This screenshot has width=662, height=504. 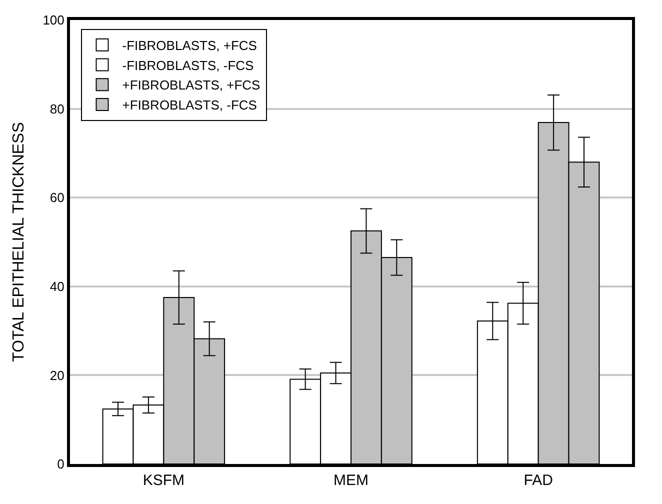 I want to click on x-tick-label: FAD, so click(x=539, y=480).